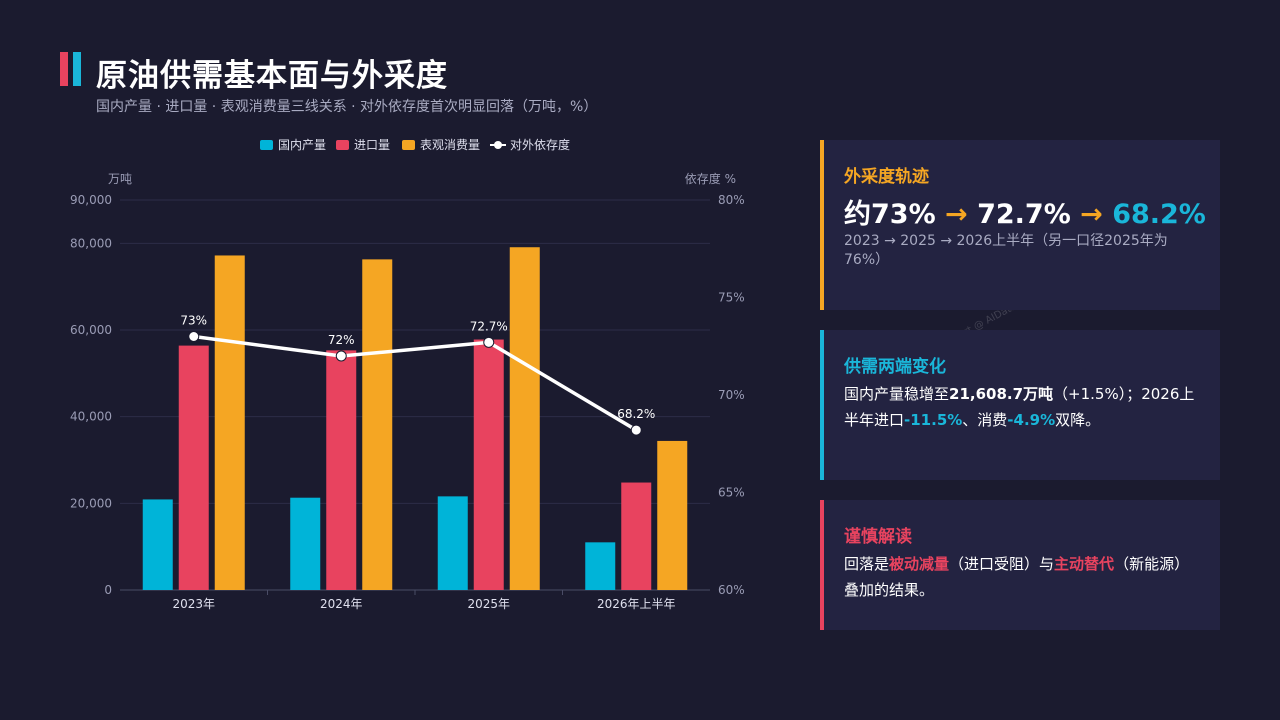  What do you see at coordinates (886, 177) in the screenshot?
I see `card-trajectory-title: 外采度轨迹` at bounding box center [886, 177].